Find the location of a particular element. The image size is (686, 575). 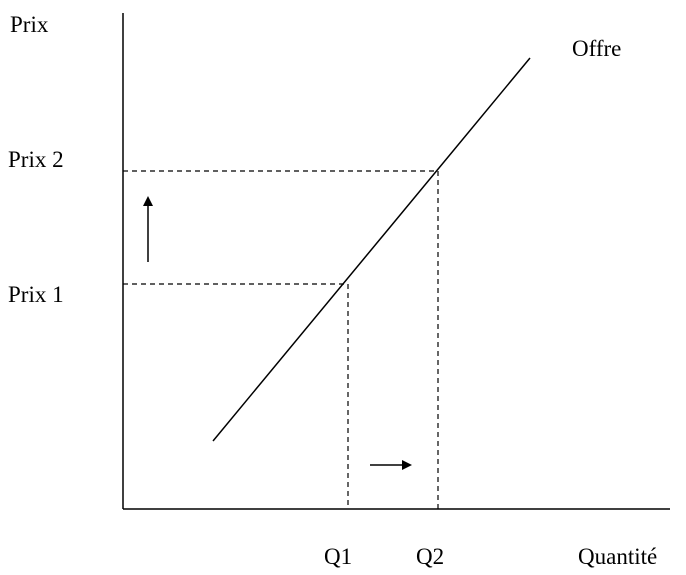

price-1-label: Prix 1 is located at coordinates (36, 294).